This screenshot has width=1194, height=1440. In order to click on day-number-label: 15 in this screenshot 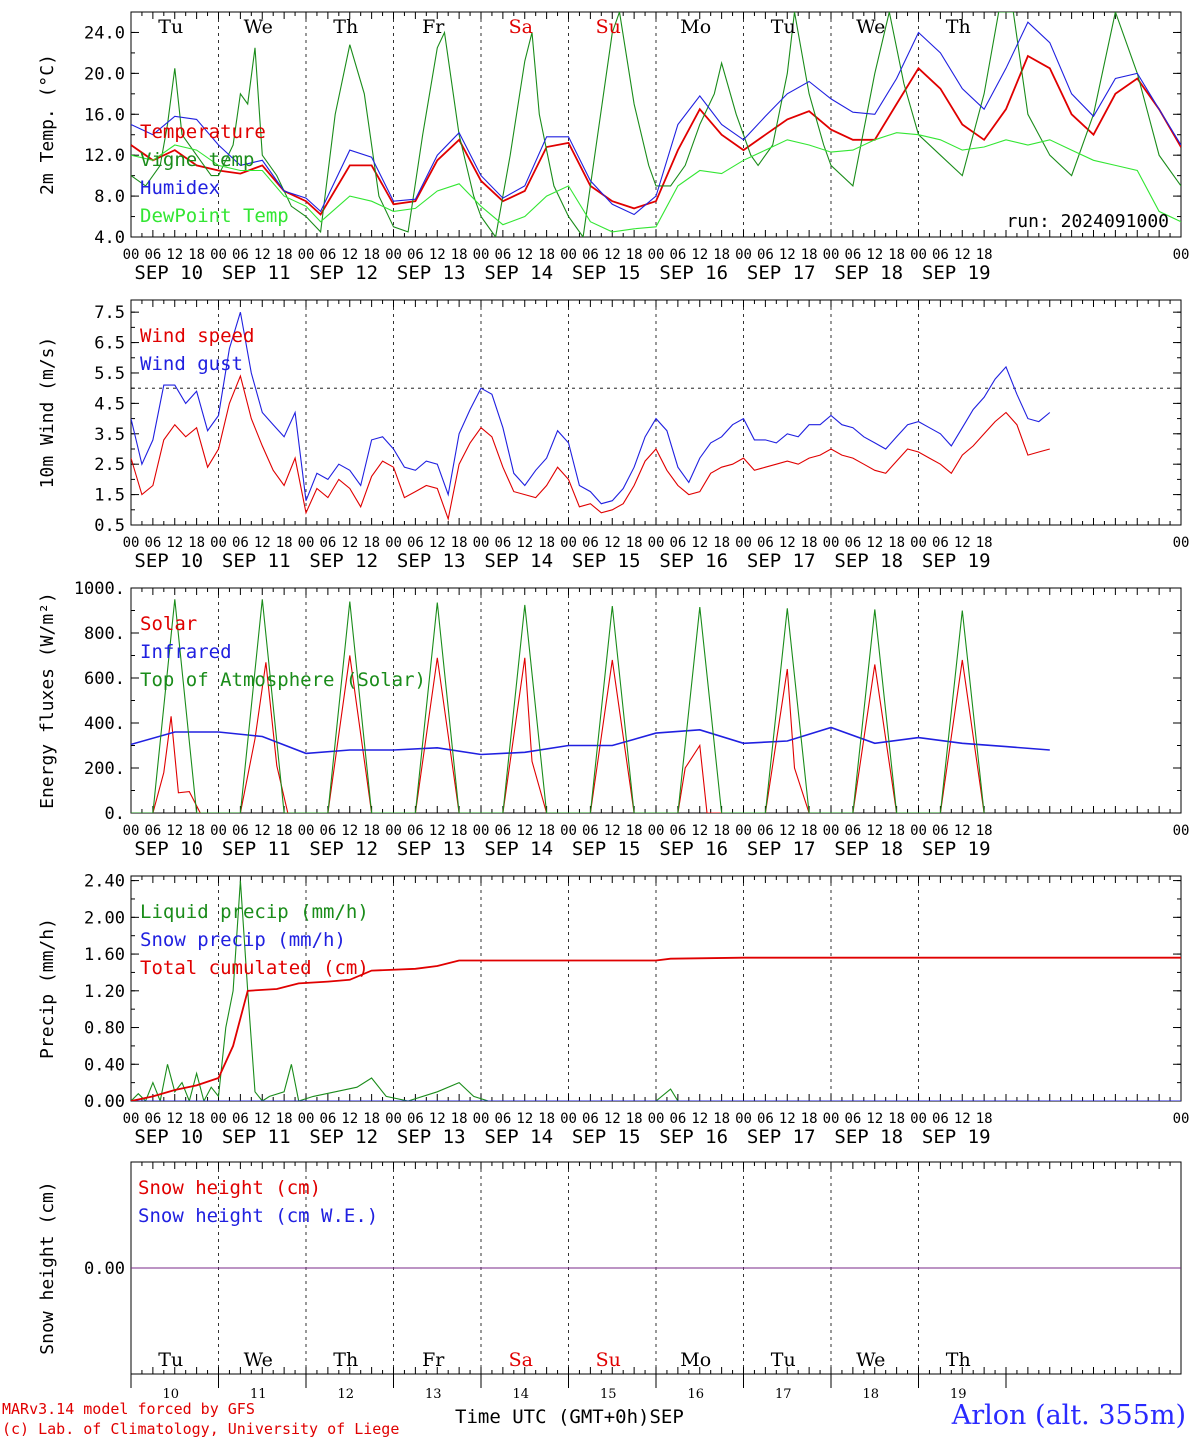, I will do `click(608, 1394)`.